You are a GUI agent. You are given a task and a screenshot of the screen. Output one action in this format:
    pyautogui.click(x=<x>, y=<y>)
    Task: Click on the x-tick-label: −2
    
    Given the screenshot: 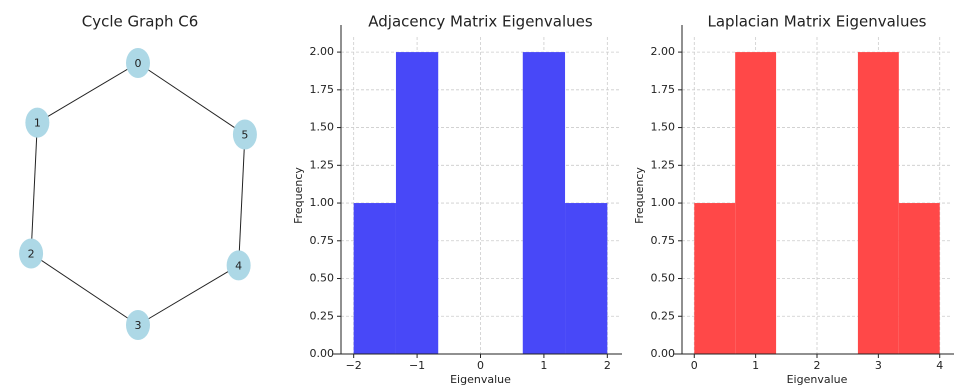 What is the action you would take?
    pyautogui.click(x=354, y=365)
    